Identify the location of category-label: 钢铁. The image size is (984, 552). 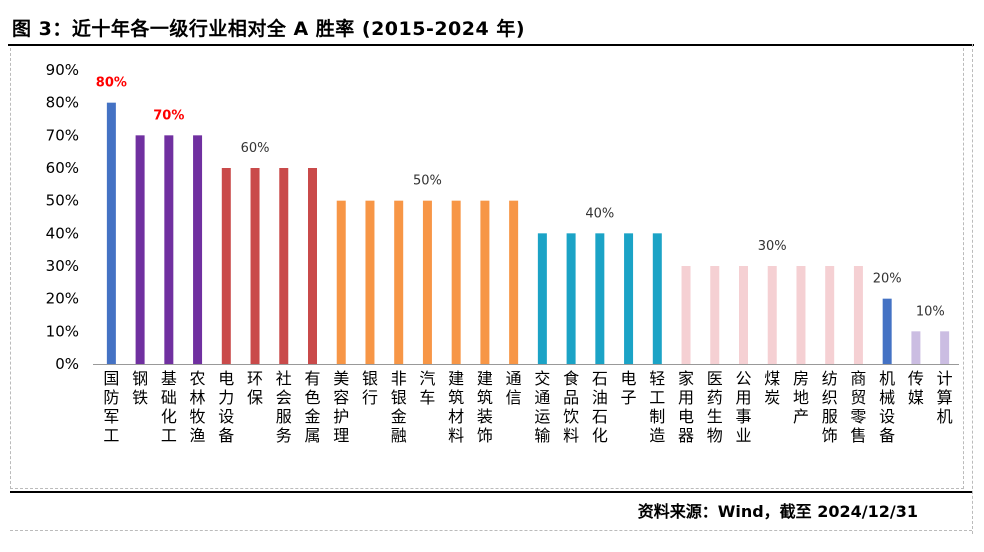
(140, 388).